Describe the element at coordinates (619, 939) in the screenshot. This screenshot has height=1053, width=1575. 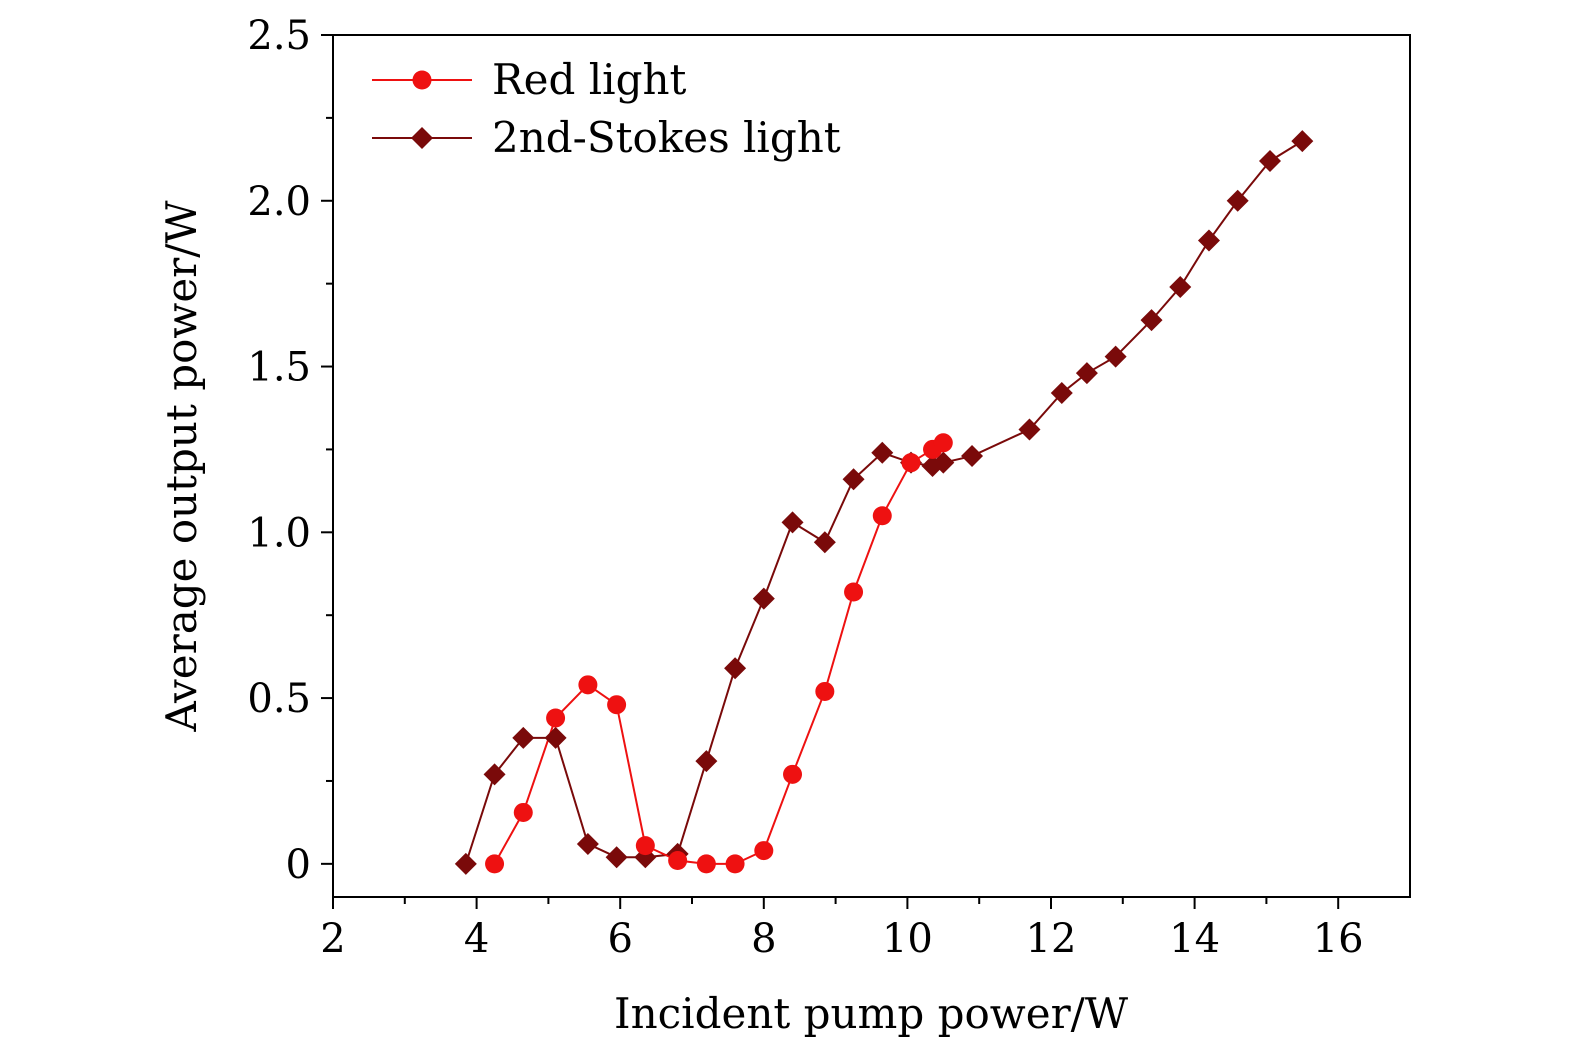
I see `x-tick-label: 6` at that location.